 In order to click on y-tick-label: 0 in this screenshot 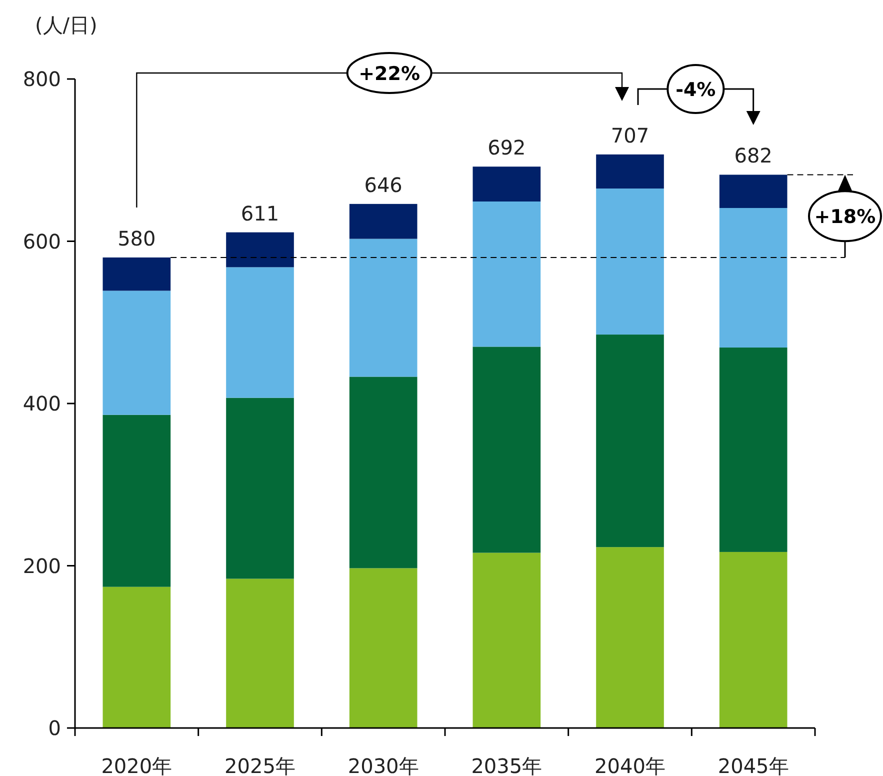, I will do `click(54, 728)`.